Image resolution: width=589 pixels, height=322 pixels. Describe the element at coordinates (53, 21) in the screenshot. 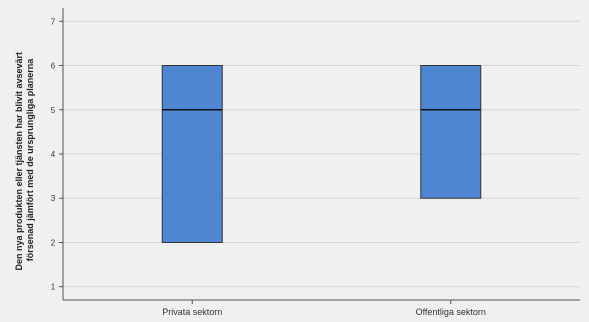

I see `y-tick-label: 7` at that location.